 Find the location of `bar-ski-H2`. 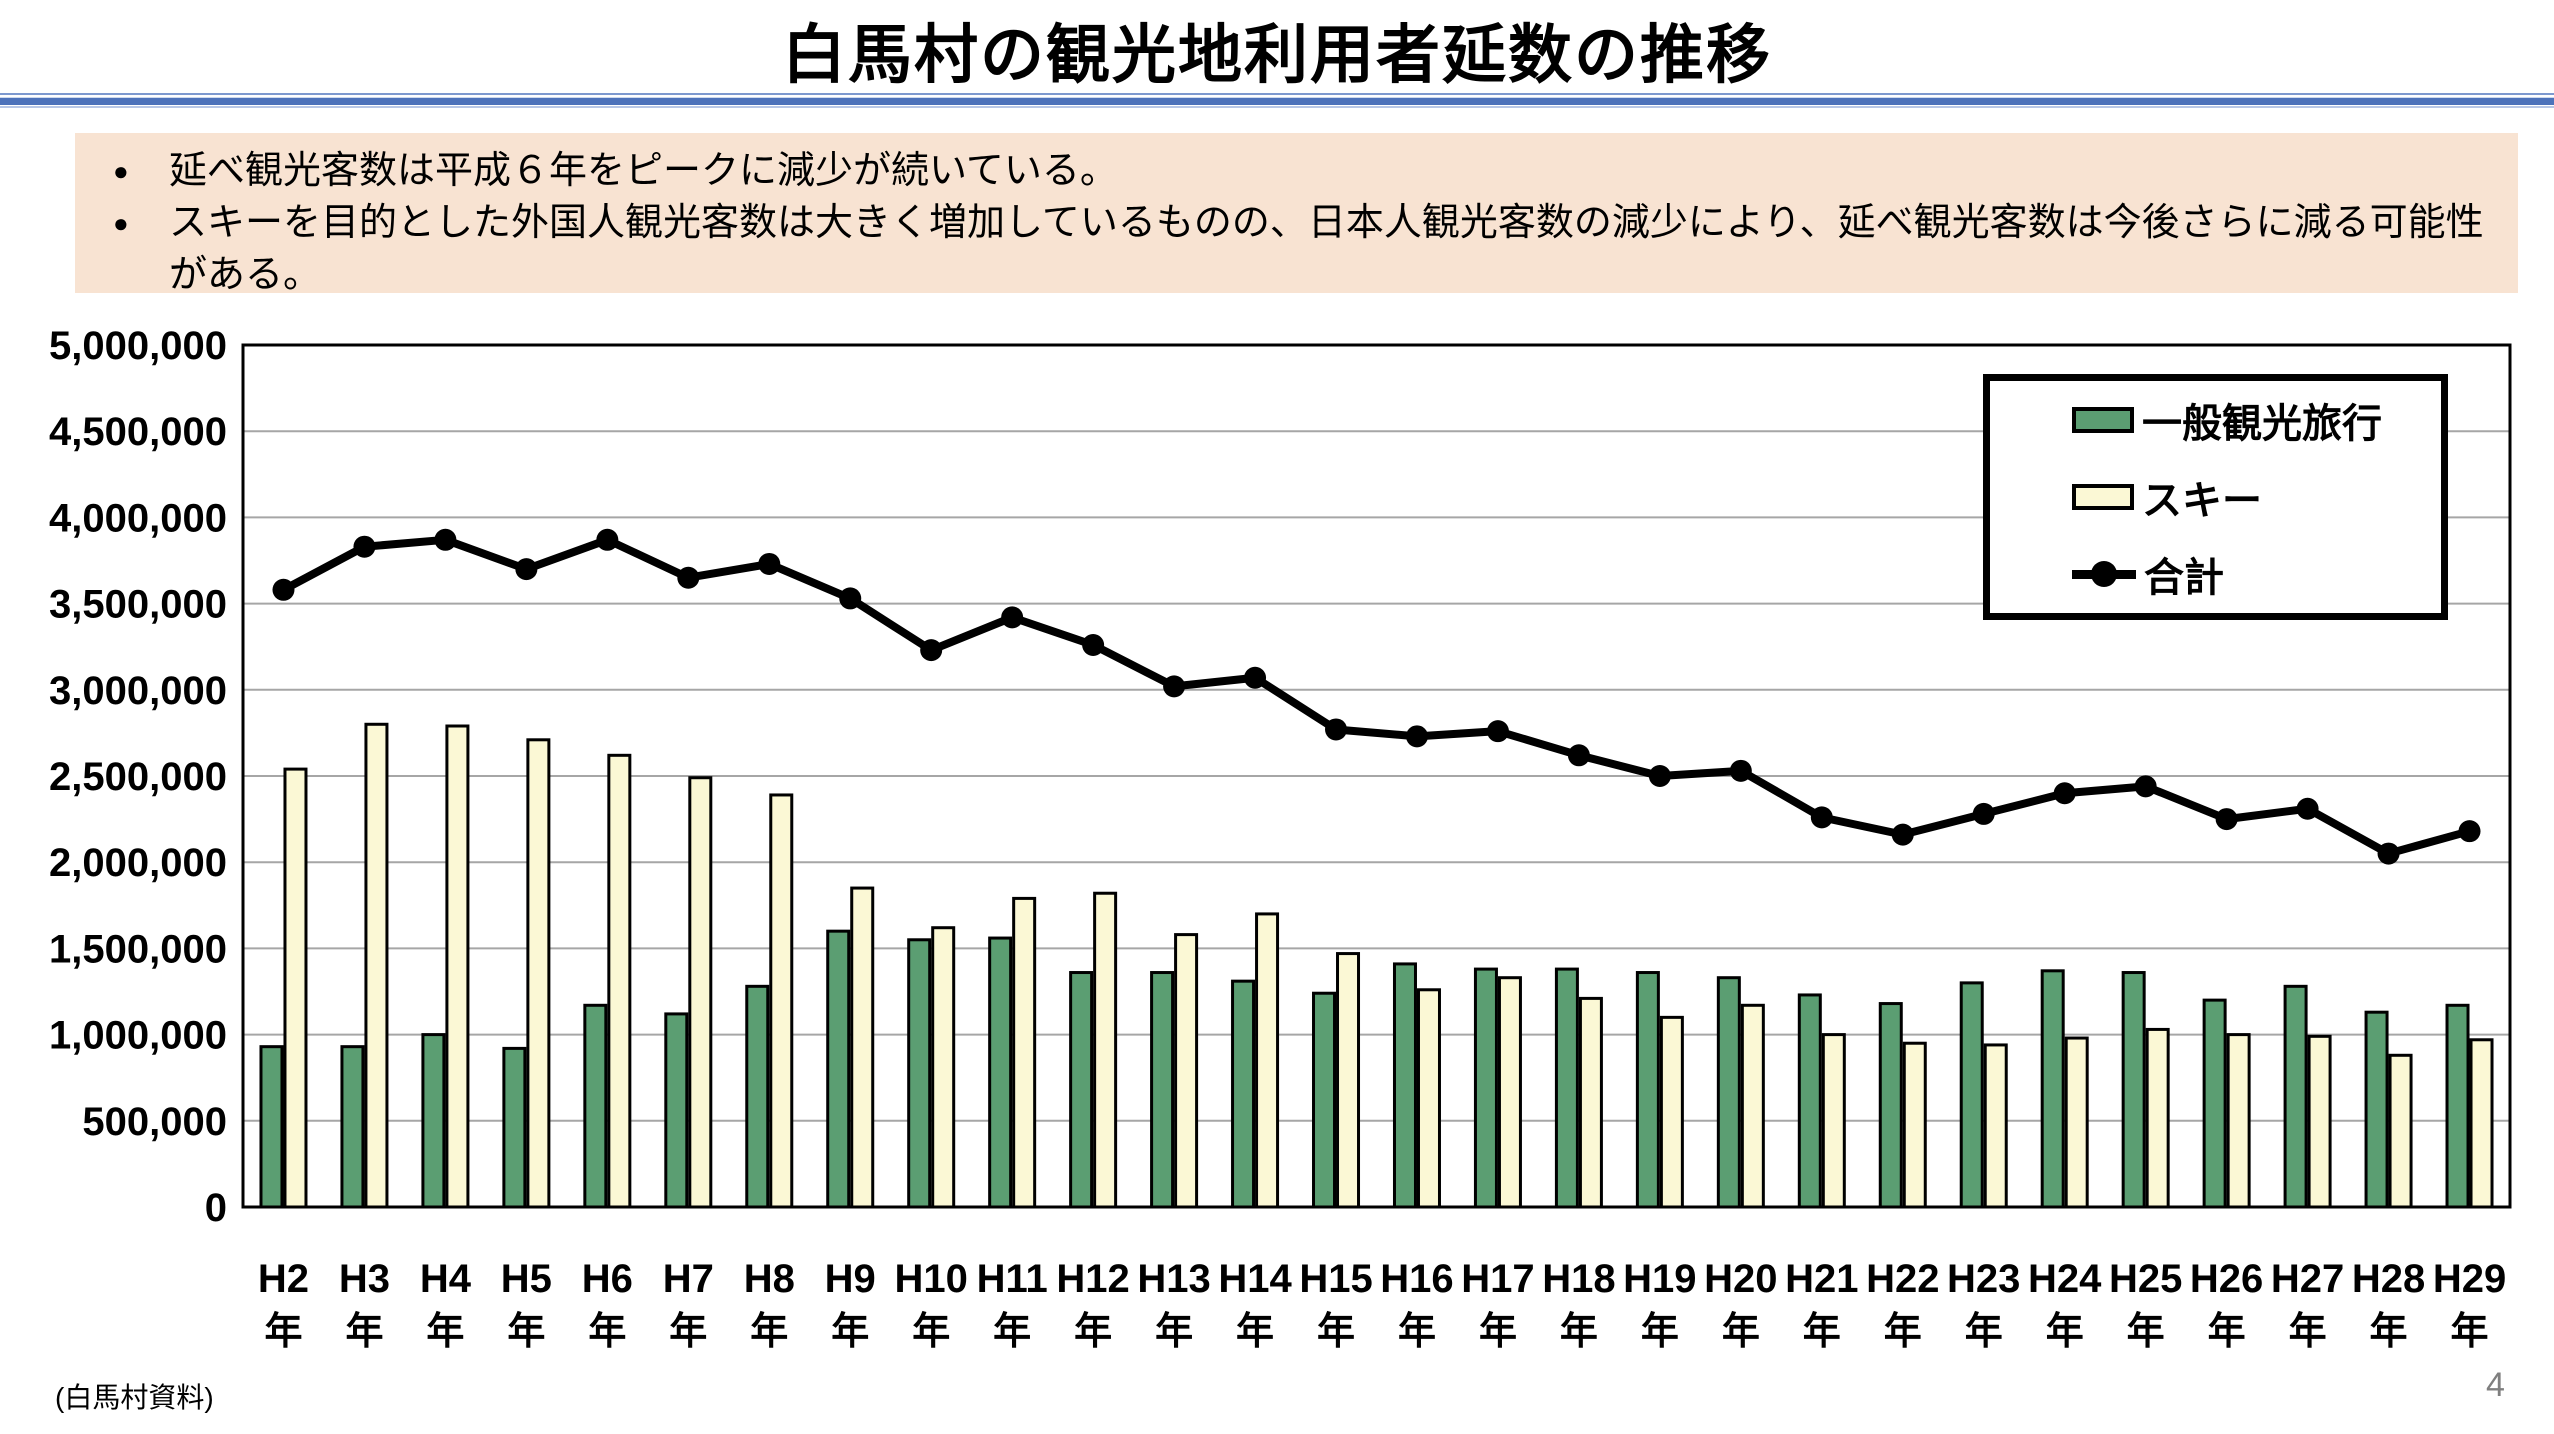

bar-ski-H2 is located at coordinates (295, 988).